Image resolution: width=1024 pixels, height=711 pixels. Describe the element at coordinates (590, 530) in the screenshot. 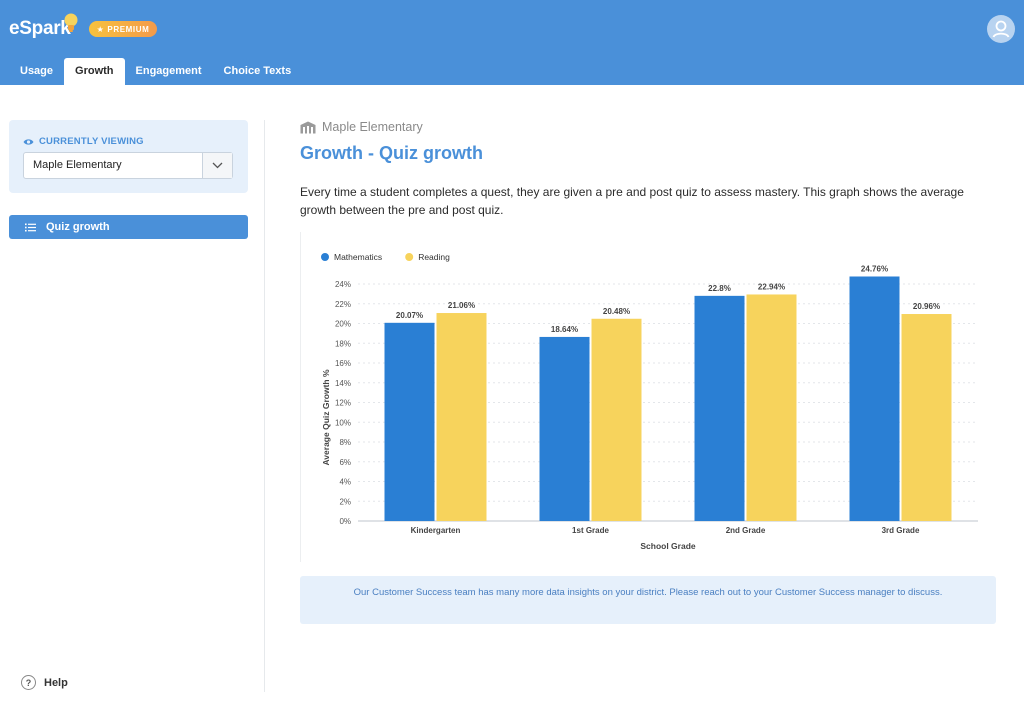

I see `x-tick-label: 1st Grade` at that location.